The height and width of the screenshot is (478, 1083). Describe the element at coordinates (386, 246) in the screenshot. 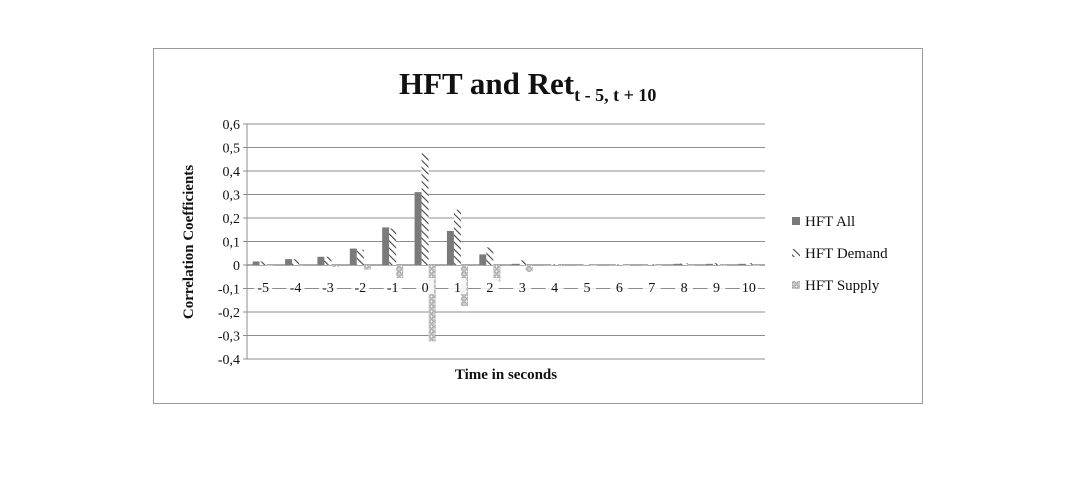

I see `bar-hft-all--1` at that location.